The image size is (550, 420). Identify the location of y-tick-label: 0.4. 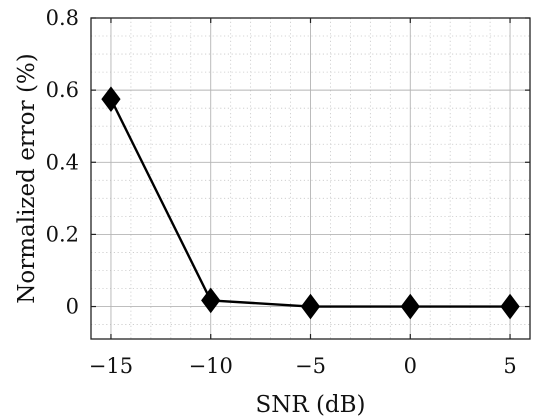
(62, 162).